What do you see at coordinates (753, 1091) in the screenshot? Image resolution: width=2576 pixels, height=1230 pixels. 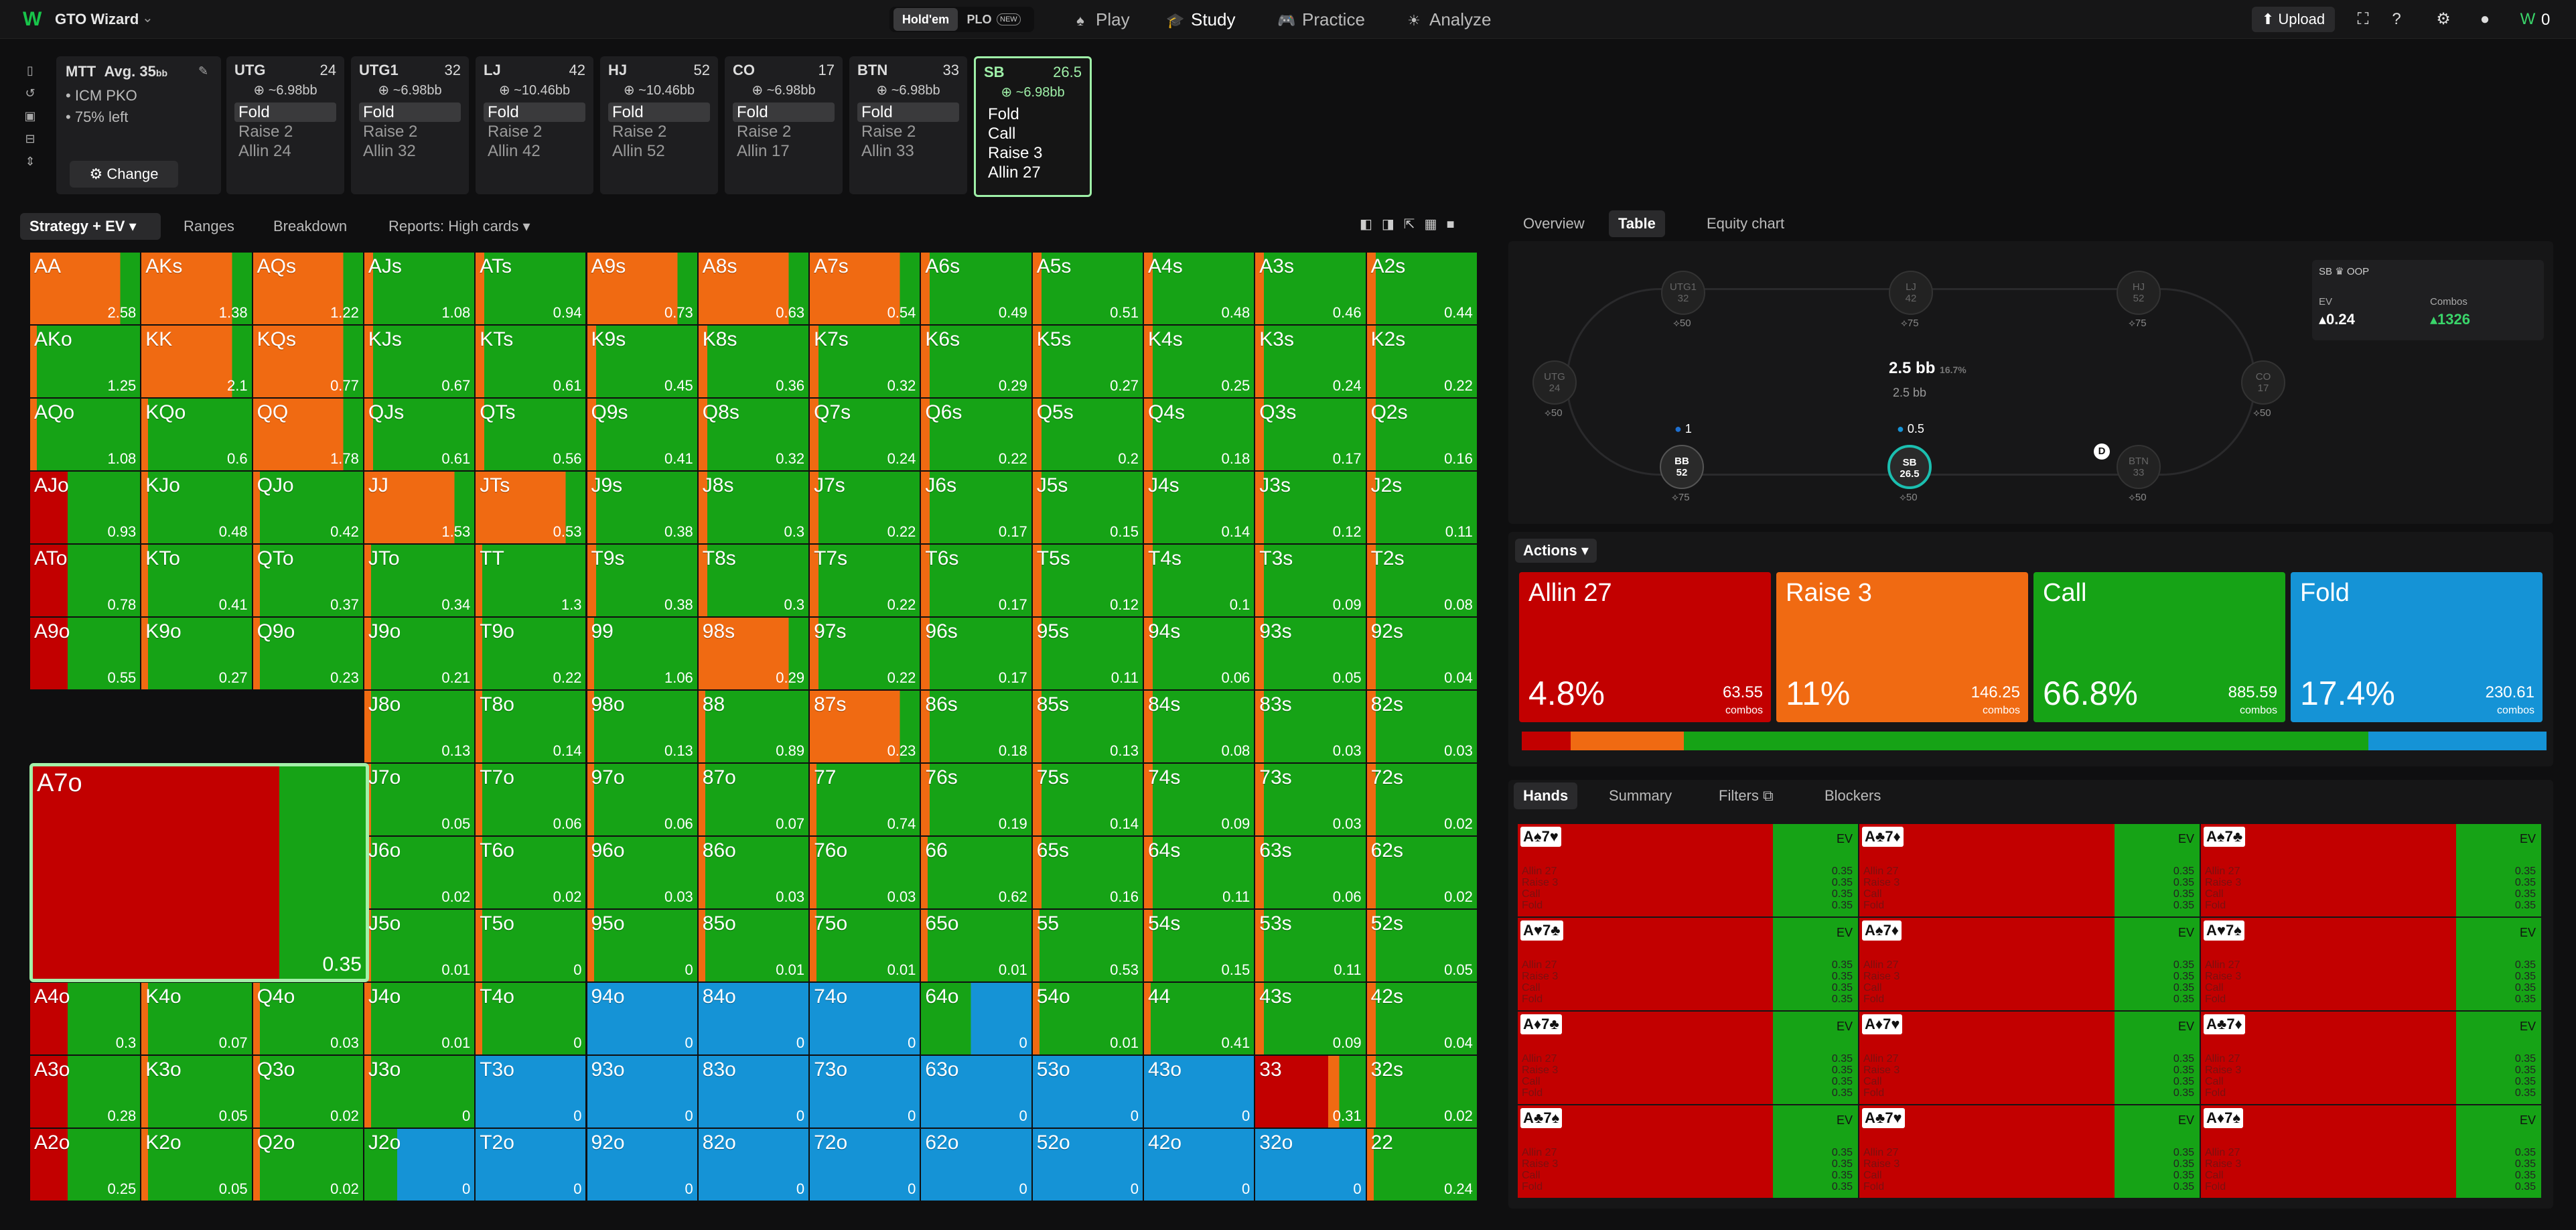 I see `hand-cell-83o: 83o 0` at bounding box center [753, 1091].